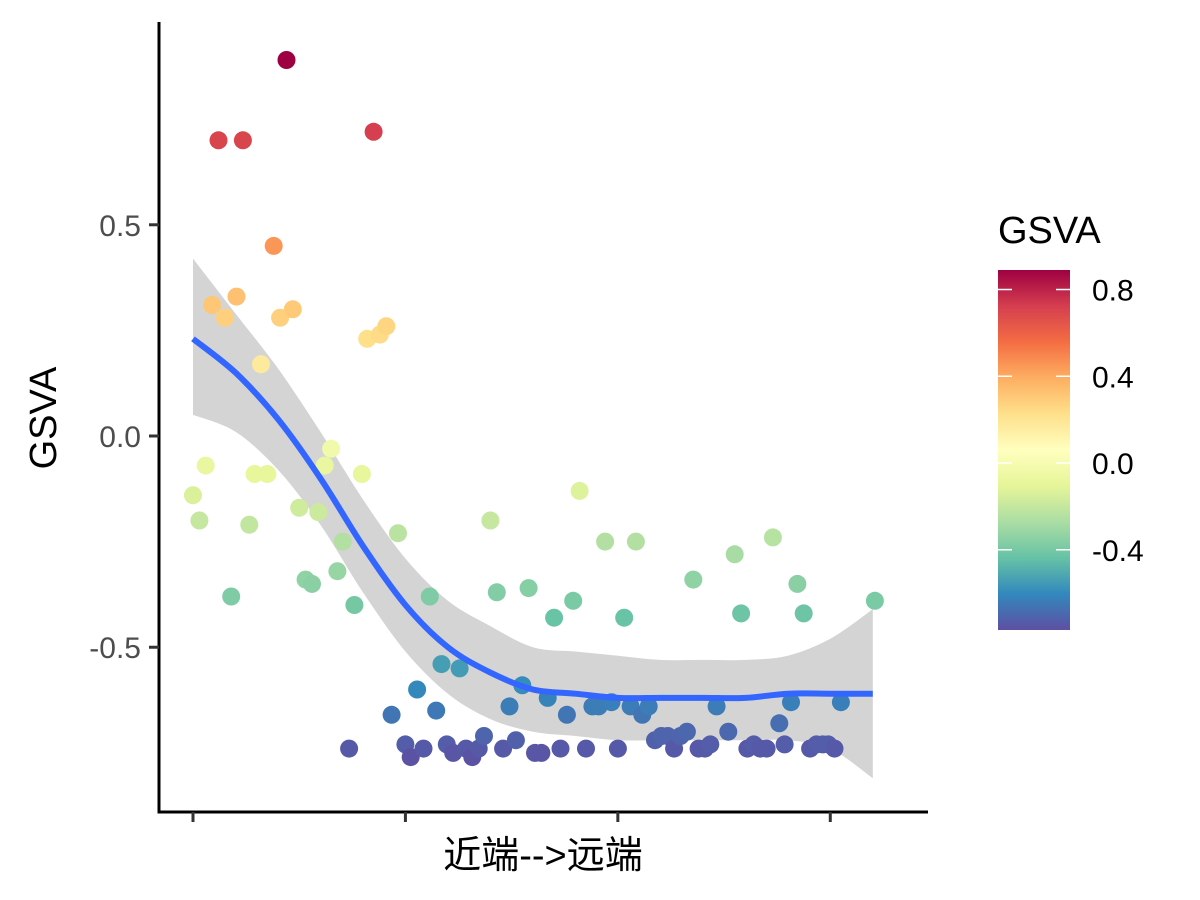  Describe the element at coordinates (1118, 551) in the screenshot. I see `colorbar-tick-label: -0.4` at that location.